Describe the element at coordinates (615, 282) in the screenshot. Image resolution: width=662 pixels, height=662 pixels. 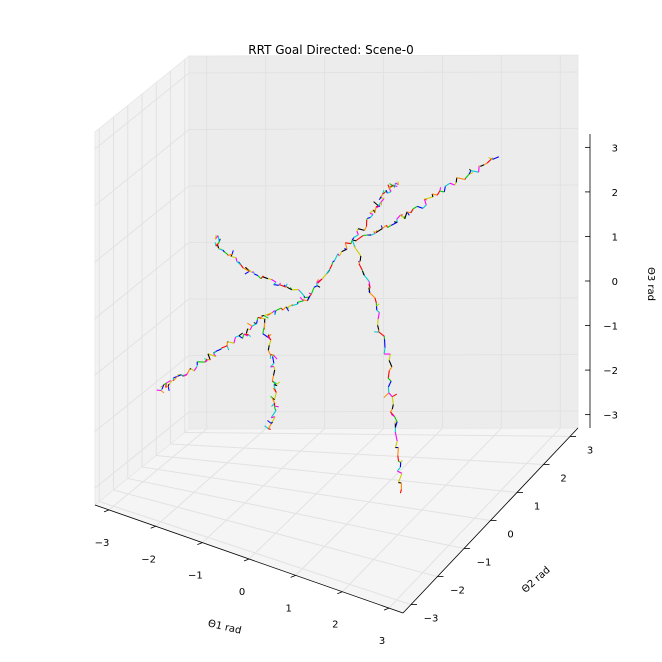
I see `z-tick-label: 0` at that location.